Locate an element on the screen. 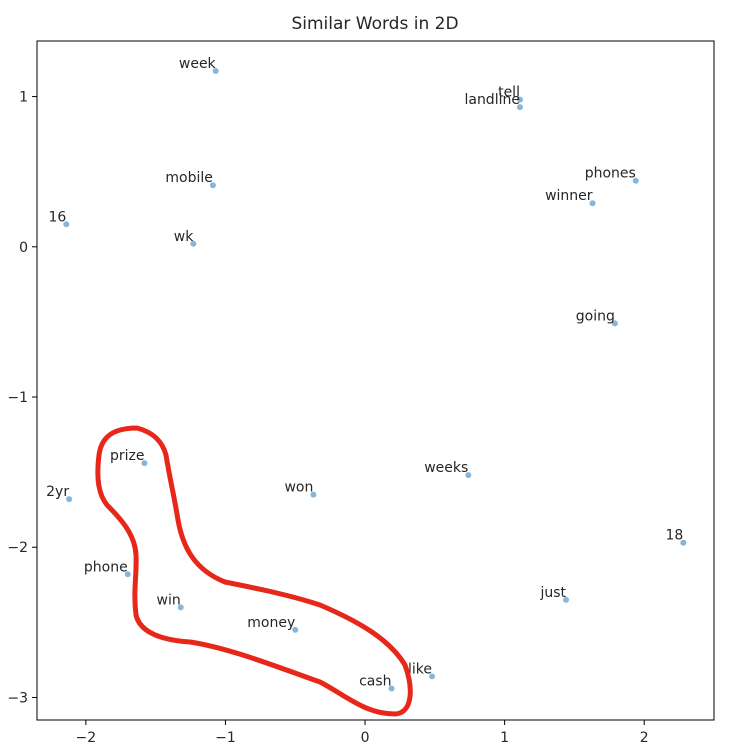 Image resolution: width=734 pixels, height=754 pixels. point-label: 16 is located at coordinates (57, 217).